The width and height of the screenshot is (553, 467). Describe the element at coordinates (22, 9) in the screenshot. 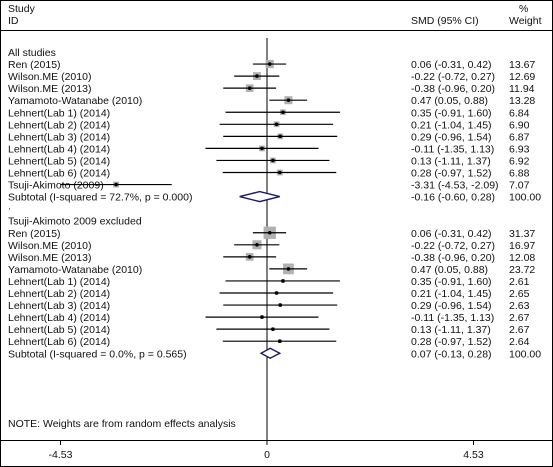

I see `header-study: Study` at that location.